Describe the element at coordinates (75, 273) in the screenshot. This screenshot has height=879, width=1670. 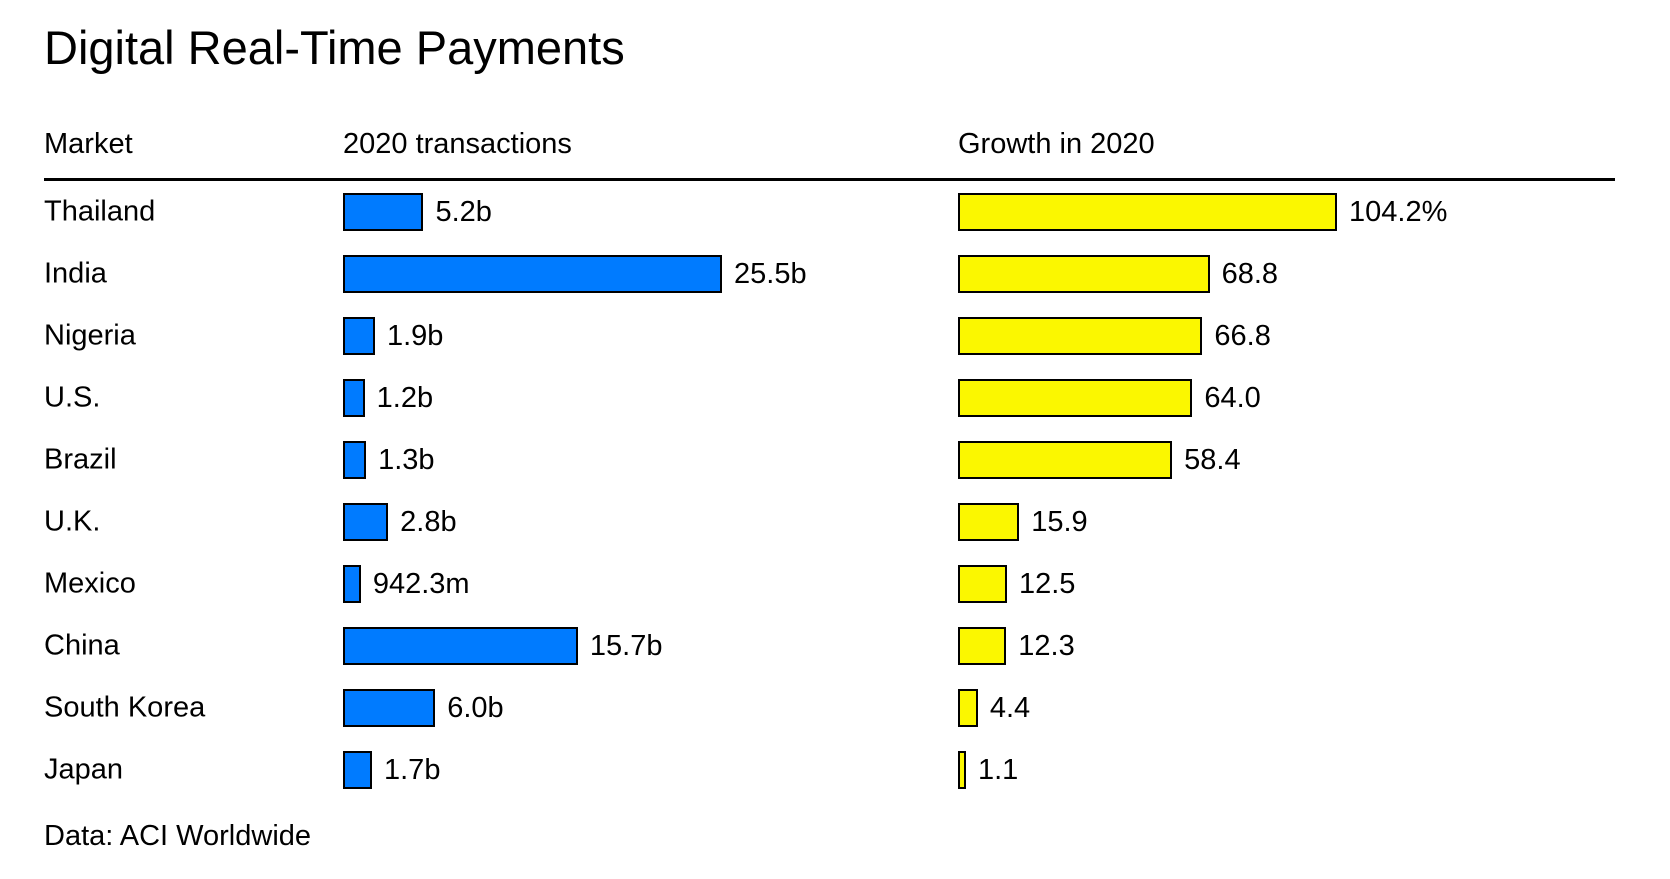
I see `market-label: India` at that location.